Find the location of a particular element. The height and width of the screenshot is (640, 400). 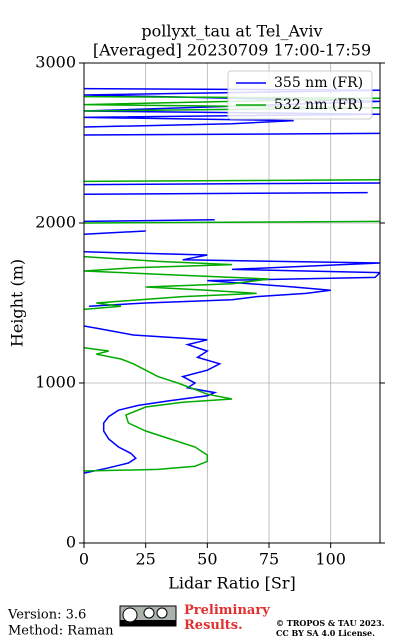

chart-title: pollyxt_tau at Tel_Aviv is located at coordinates (231, 31).